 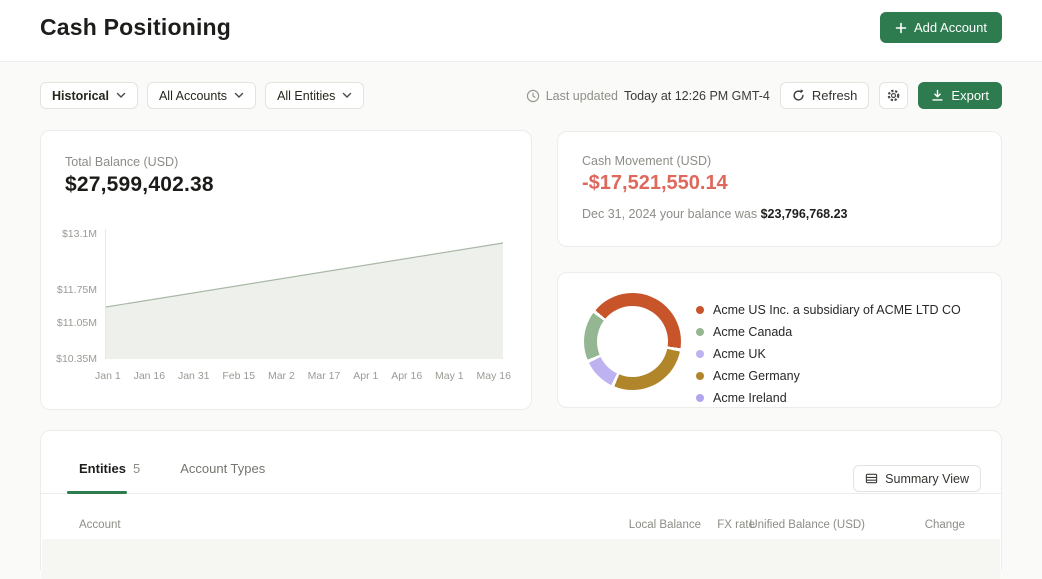 I want to click on table-row, so click(x=521, y=559).